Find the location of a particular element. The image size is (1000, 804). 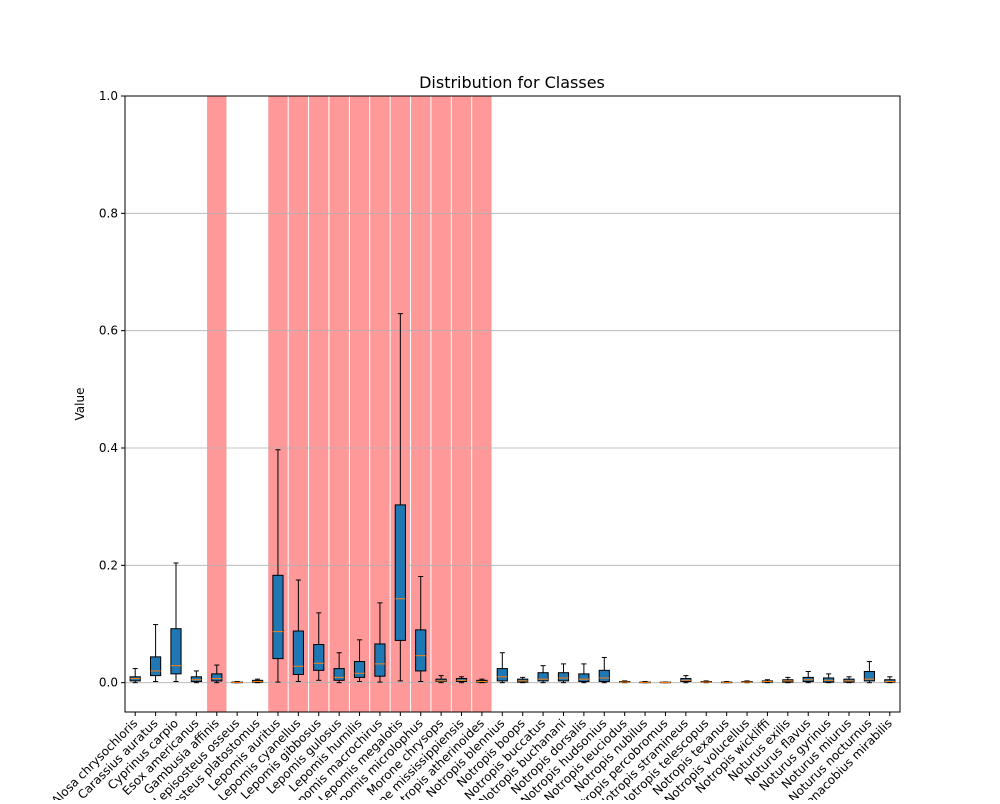

y-tick-label: 0.8 is located at coordinates (108, 213).